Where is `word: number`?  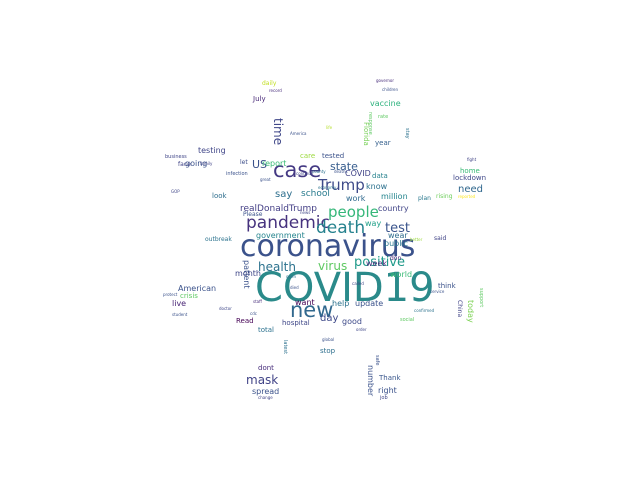 word: number is located at coordinates (370, 381).